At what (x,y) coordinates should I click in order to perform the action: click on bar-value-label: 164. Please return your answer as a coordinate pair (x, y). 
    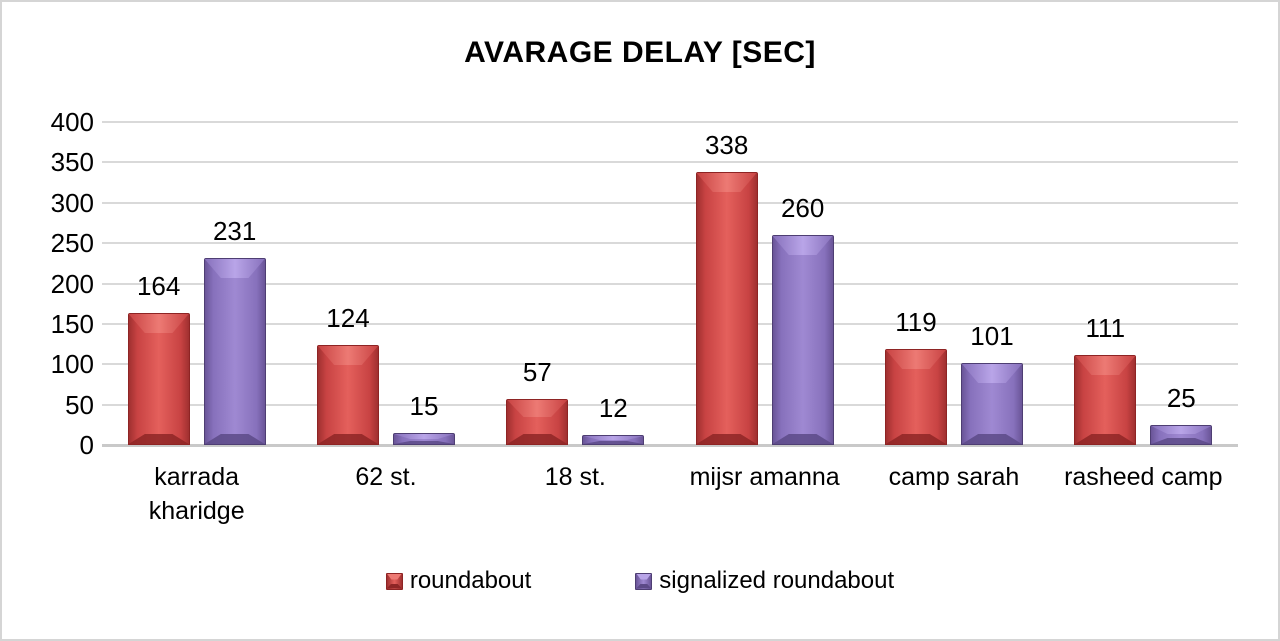
    Looking at the image, I should click on (158, 286).